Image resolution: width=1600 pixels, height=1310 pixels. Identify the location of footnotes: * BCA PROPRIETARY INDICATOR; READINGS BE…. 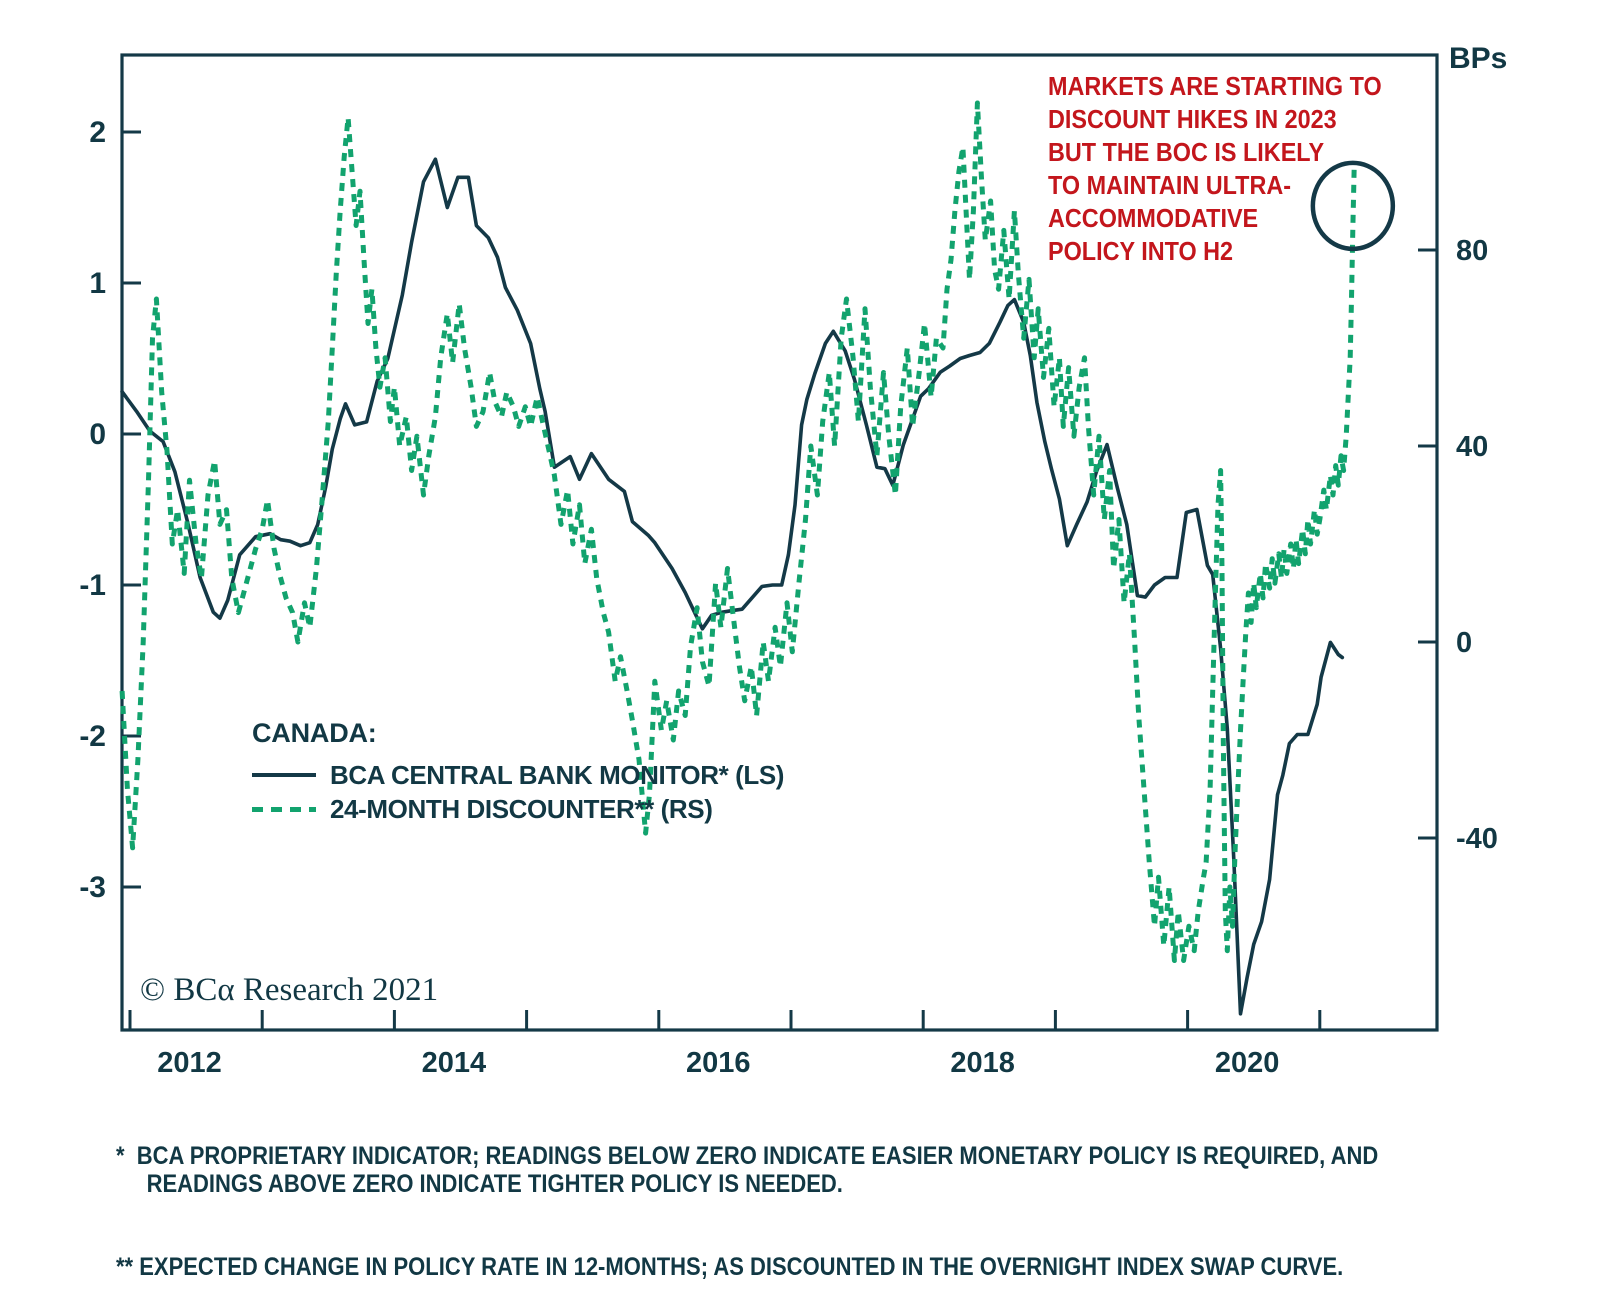
(767, 1199).